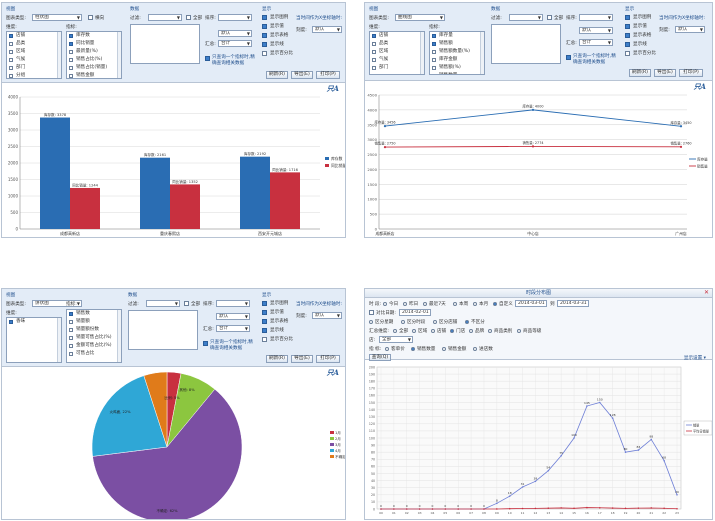 This screenshot has height=521, width=715. I want to click on all-checkbox, so click(549, 17).